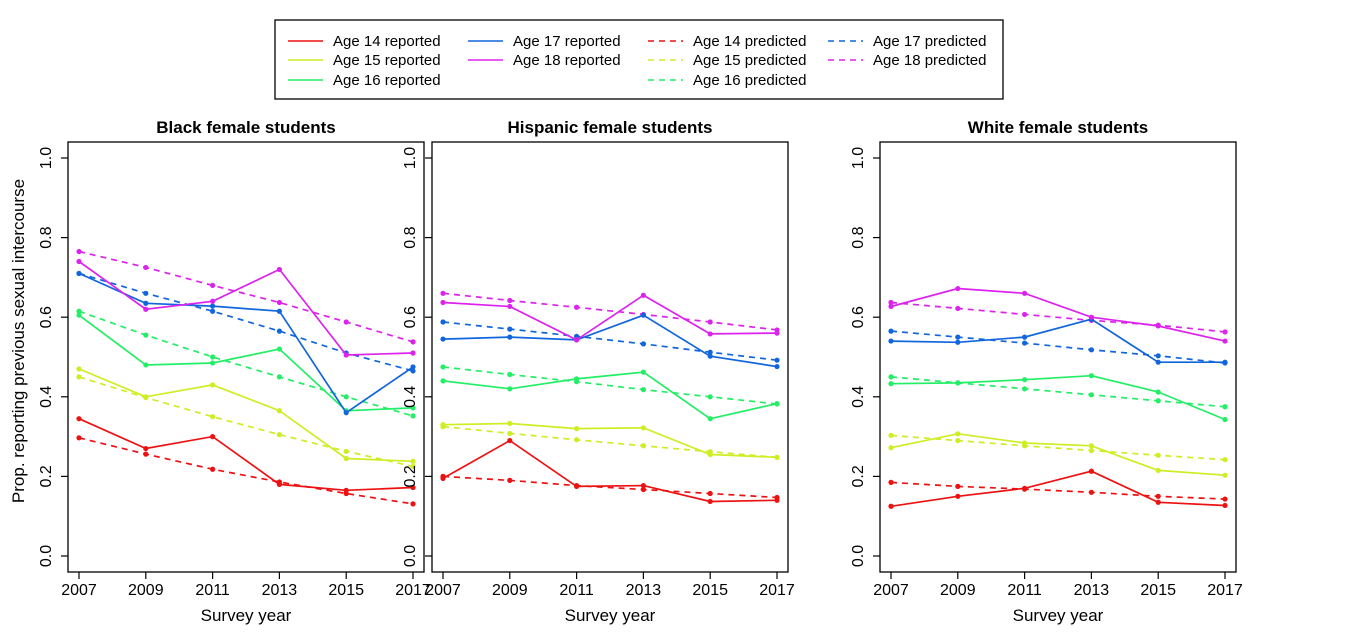  What do you see at coordinates (644, 590) in the screenshot?
I see `x-tick-label: 2013` at bounding box center [644, 590].